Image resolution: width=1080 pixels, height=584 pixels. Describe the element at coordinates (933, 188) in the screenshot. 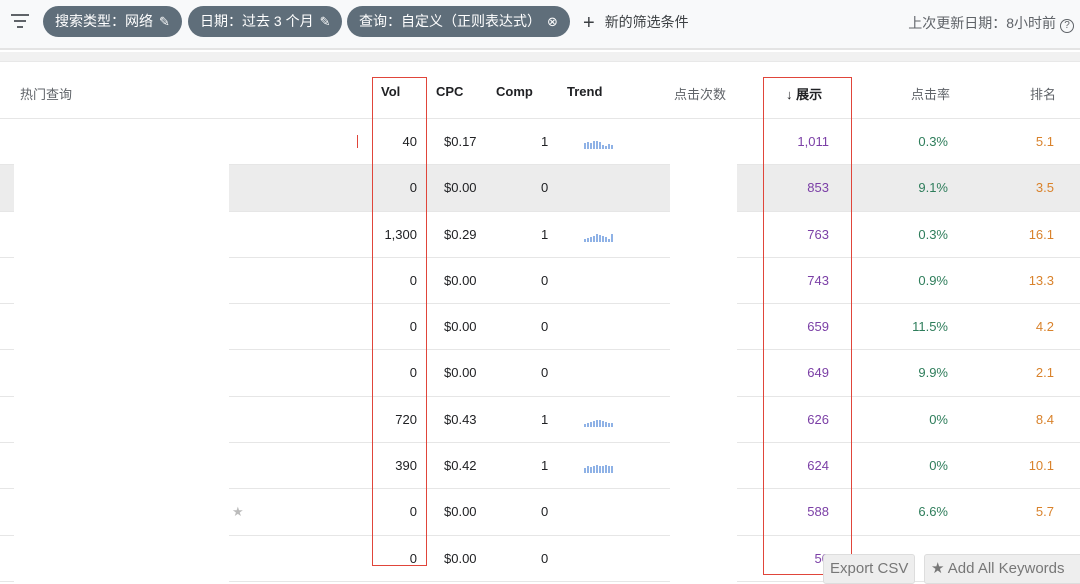

I see `ctr-cell: 9.1%` at that location.